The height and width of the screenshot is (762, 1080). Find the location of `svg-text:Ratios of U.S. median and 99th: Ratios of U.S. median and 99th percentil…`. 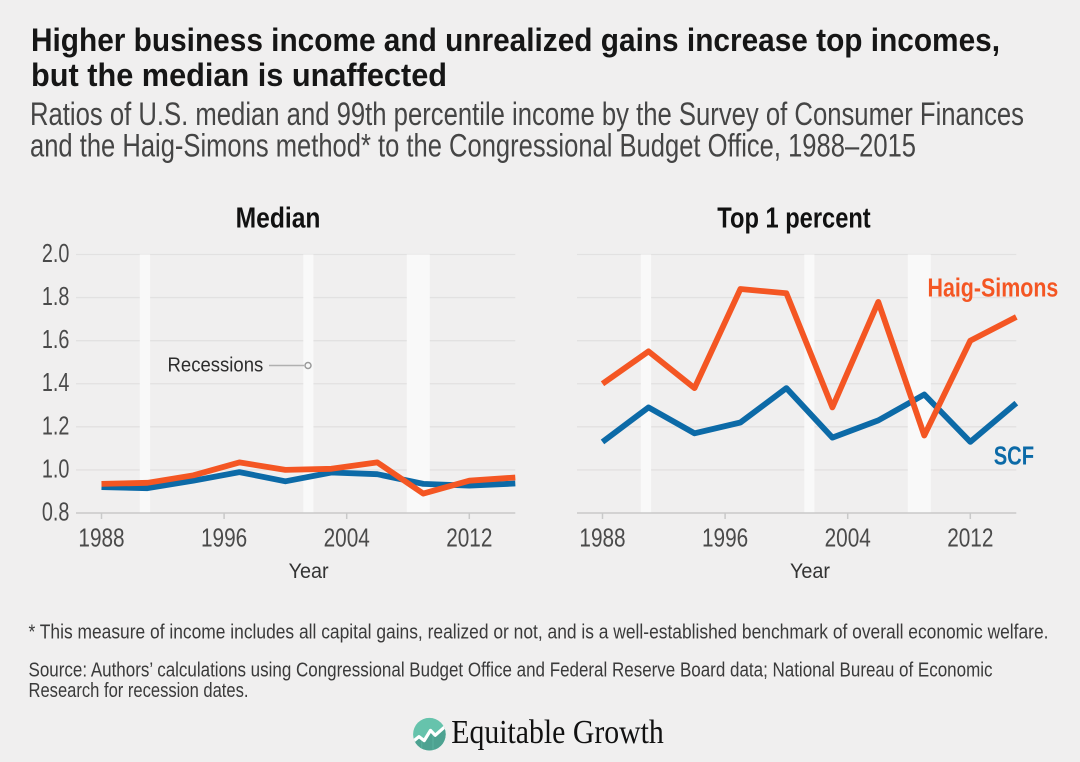

svg-text:Ratios of U.S. median and 99th: Ratios of U.S. median and 99th percentil… is located at coordinates (527, 114).